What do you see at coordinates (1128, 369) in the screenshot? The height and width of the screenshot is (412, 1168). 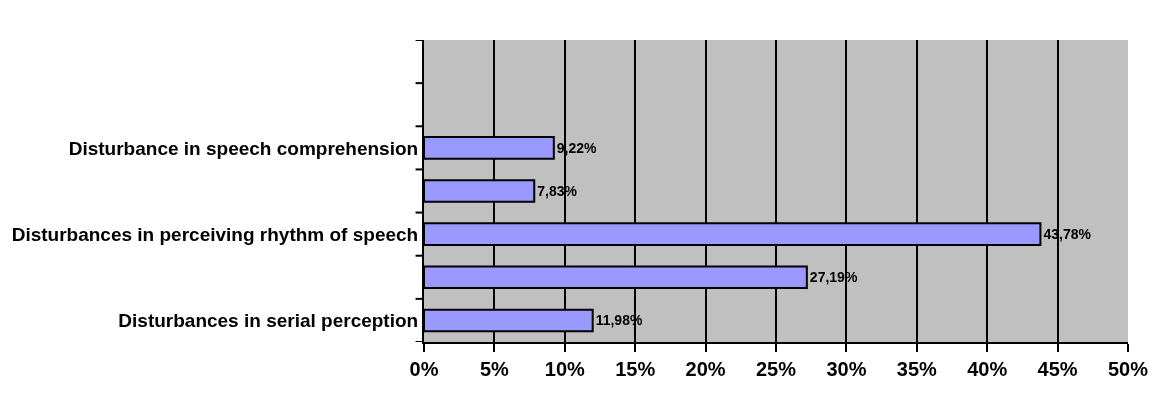 I see `x-tick-label: 50%` at bounding box center [1128, 369].